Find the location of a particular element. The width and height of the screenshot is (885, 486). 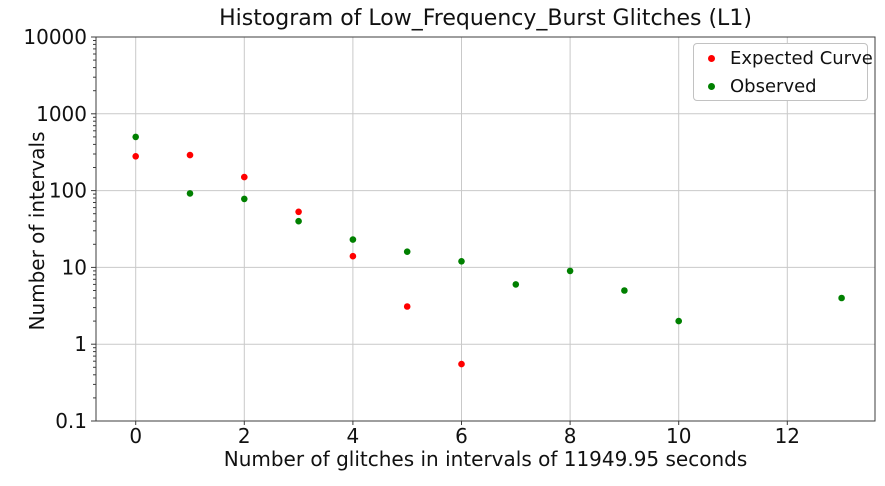

x-tick-label: 10 is located at coordinates (678, 436).